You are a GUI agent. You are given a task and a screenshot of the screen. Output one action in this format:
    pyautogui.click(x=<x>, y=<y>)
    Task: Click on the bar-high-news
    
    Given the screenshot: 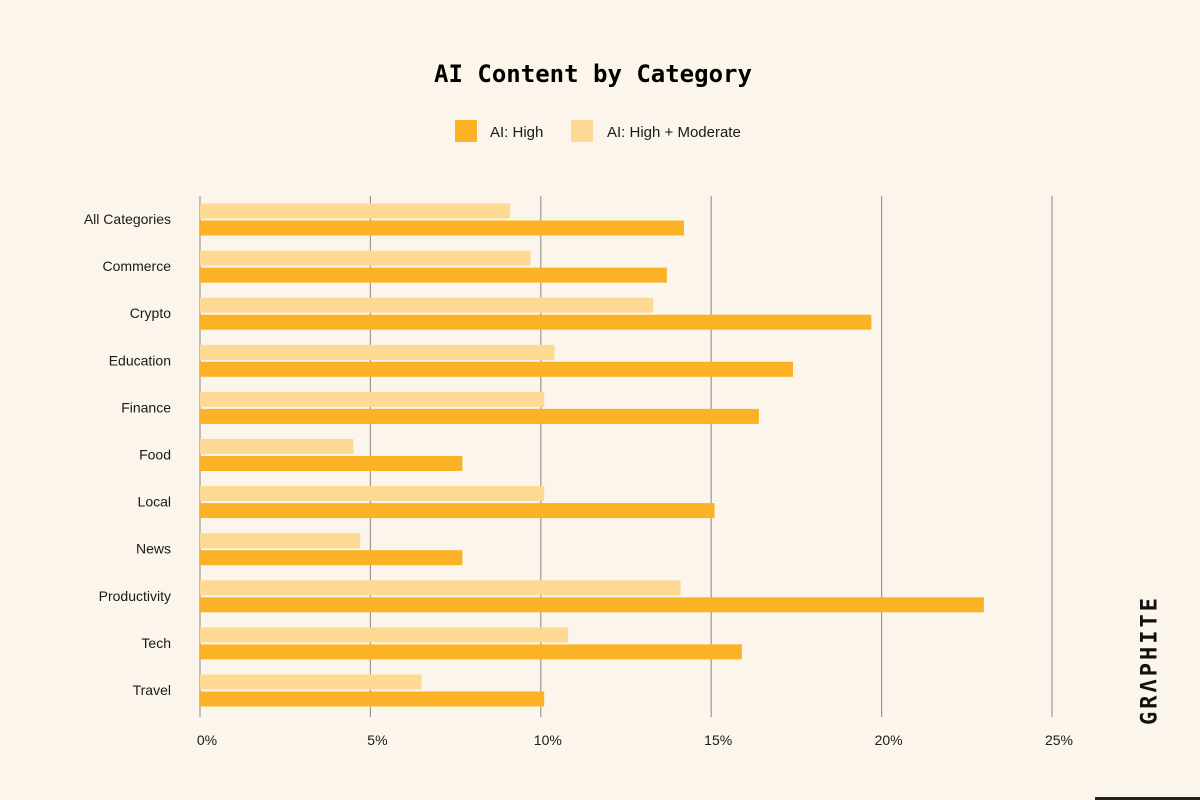 What is the action you would take?
    pyautogui.click(x=331, y=558)
    